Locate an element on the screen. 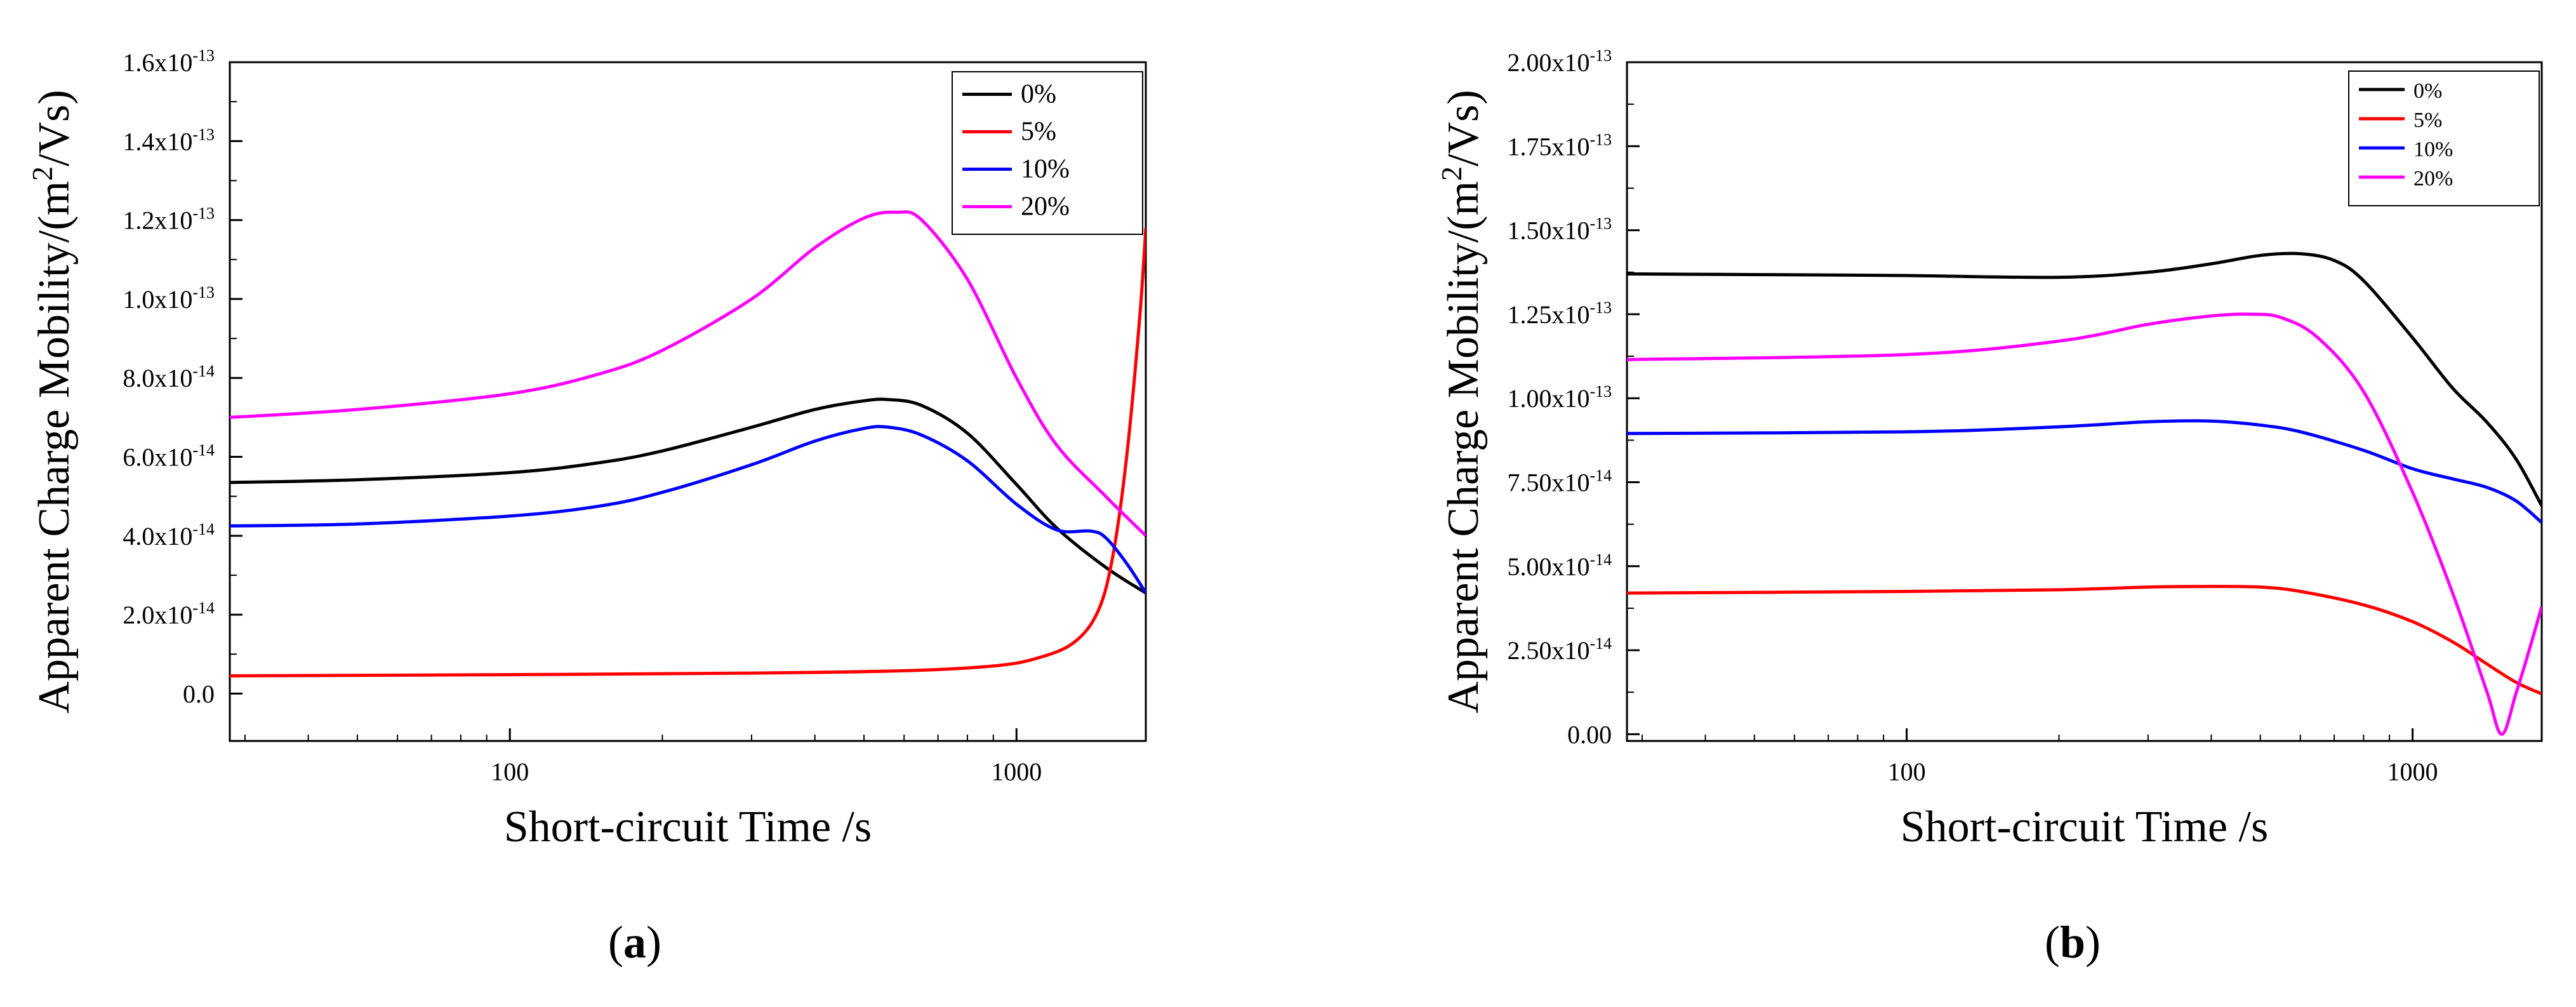  y-tick-mantissa: 0.0 is located at coordinates (199, 693).